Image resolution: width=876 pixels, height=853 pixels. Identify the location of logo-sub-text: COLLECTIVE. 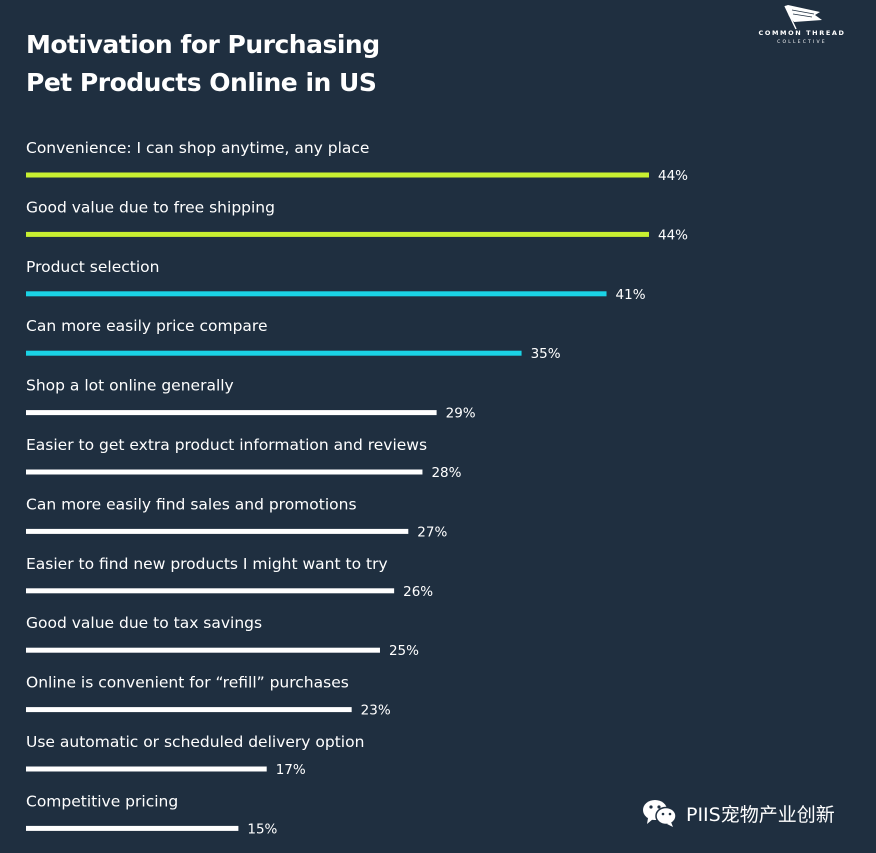
(802, 42).